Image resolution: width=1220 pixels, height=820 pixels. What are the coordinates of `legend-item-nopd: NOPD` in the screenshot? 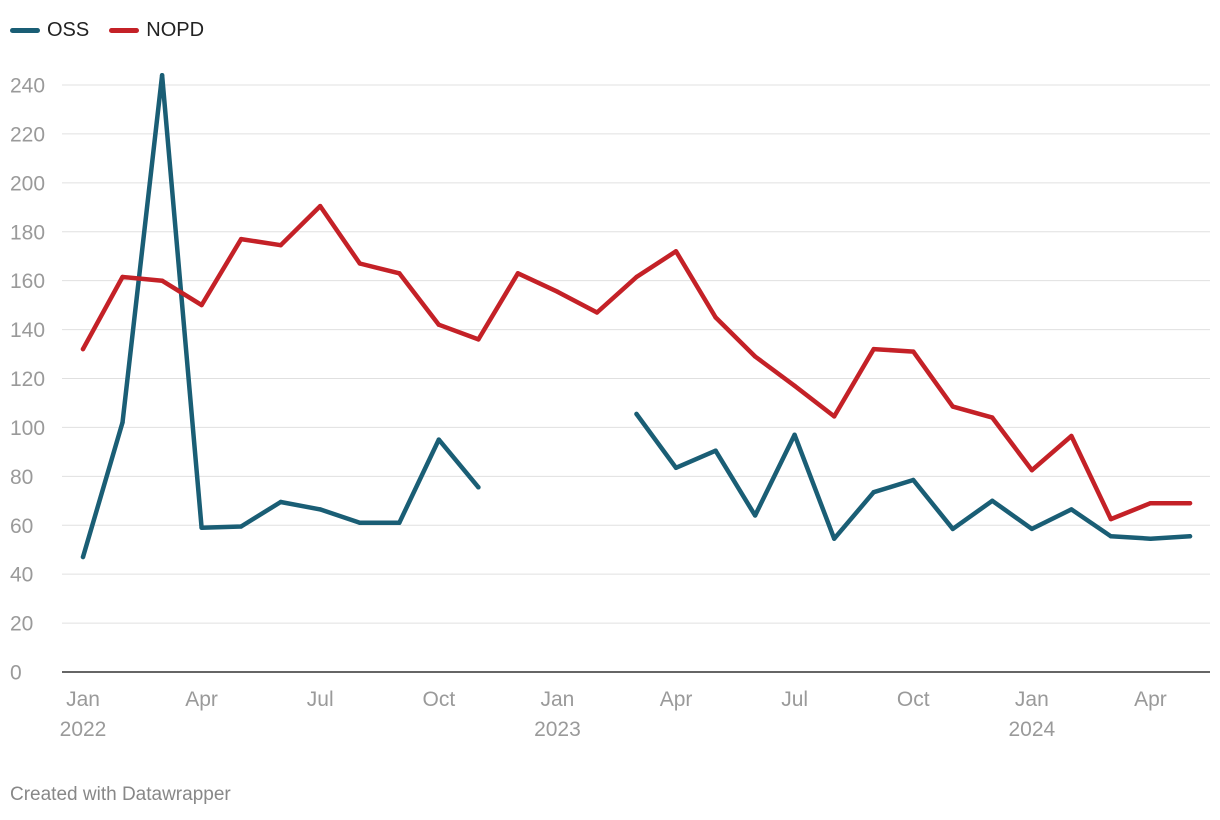 It's located at (156, 30).